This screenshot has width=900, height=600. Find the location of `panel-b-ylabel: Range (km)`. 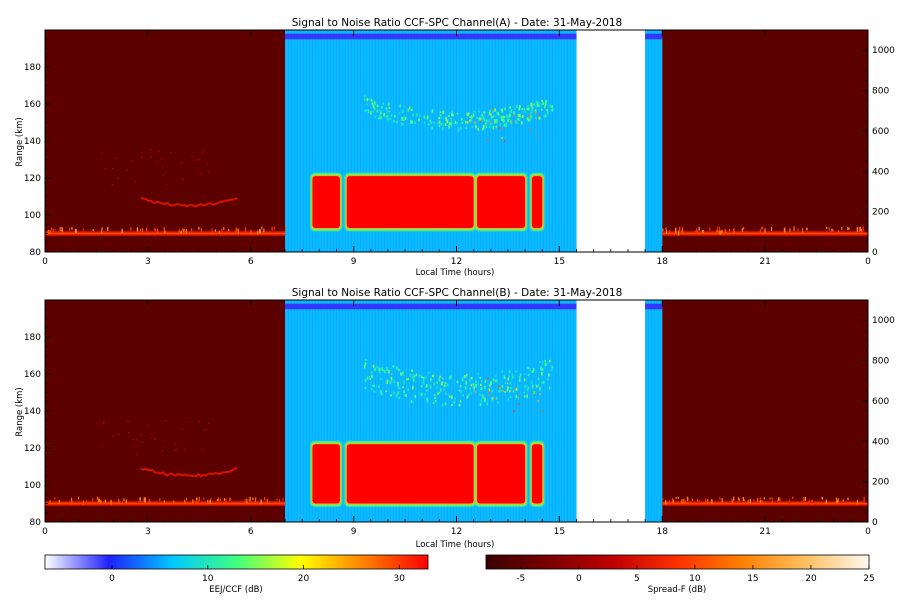

panel-b-ylabel: Range (km) is located at coordinates (20, 411).